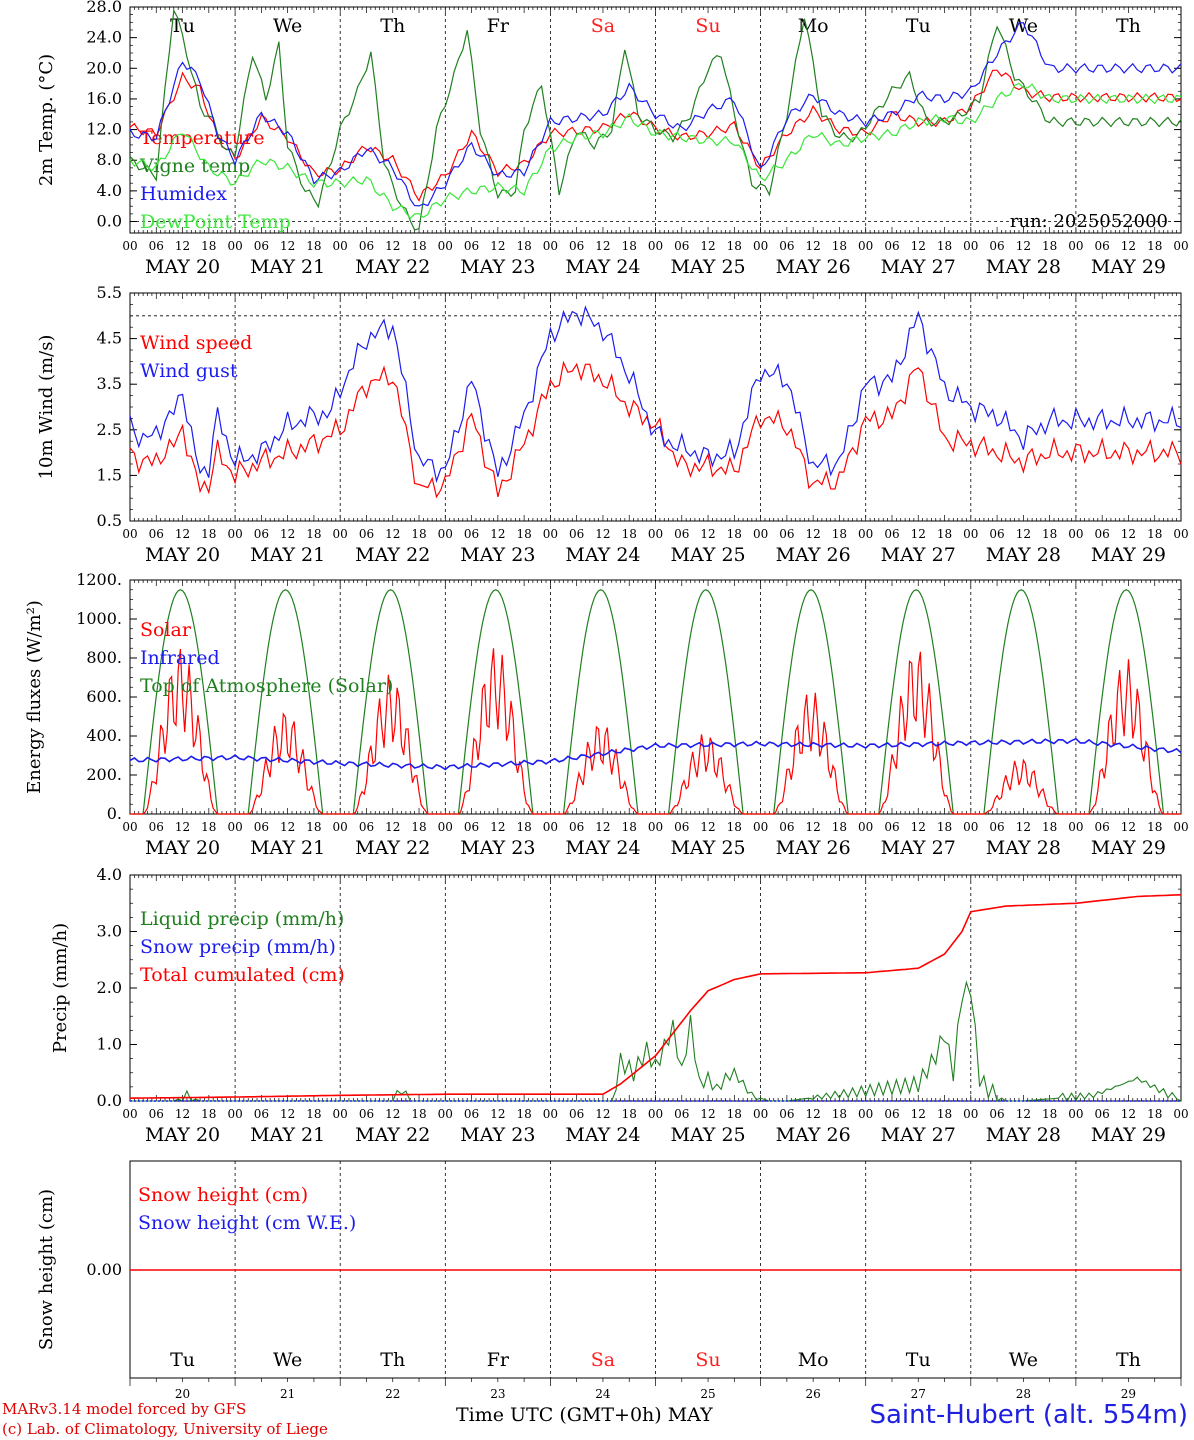 The height and width of the screenshot is (1440, 1194). I want to click on legend-2: Snow height (cm W.E.), so click(247, 1223).